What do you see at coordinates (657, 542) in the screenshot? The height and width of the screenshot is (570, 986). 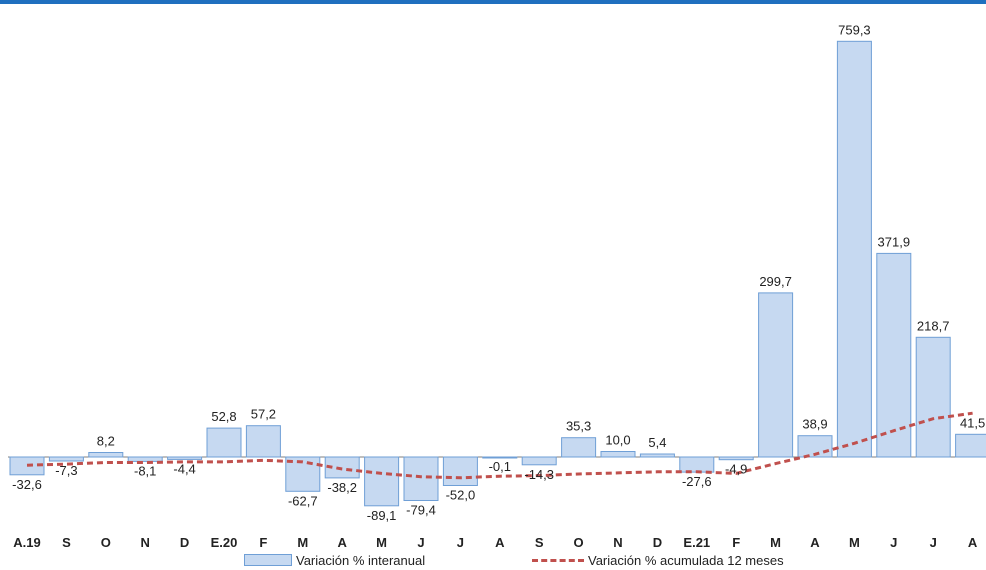 I see `x-tick-label-16: D` at bounding box center [657, 542].